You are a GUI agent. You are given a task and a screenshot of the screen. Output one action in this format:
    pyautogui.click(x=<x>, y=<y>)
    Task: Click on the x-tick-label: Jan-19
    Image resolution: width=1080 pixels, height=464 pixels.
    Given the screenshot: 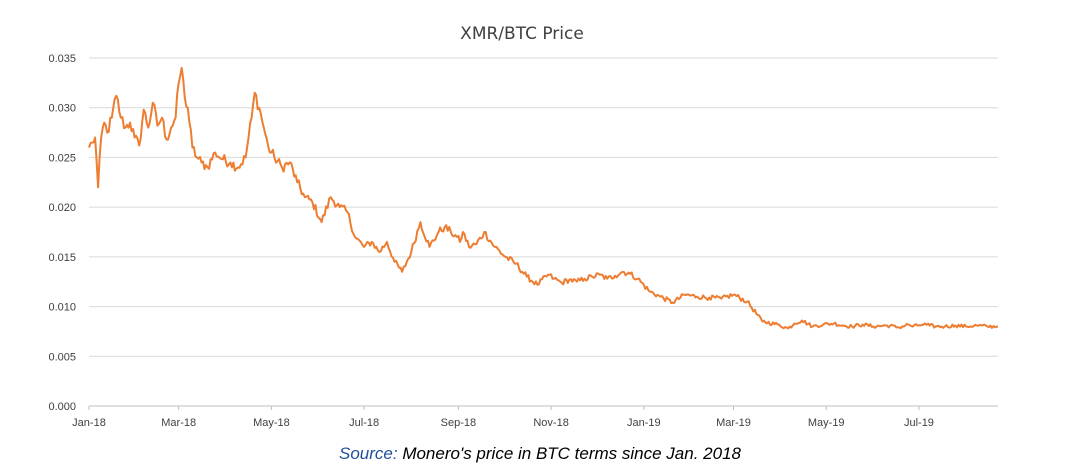 What is the action you would take?
    pyautogui.click(x=644, y=423)
    